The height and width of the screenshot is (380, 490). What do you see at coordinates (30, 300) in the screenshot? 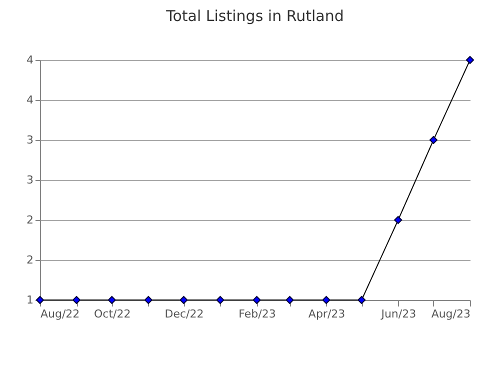
I see `y-tick-label: 1` at bounding box center [30, 300].